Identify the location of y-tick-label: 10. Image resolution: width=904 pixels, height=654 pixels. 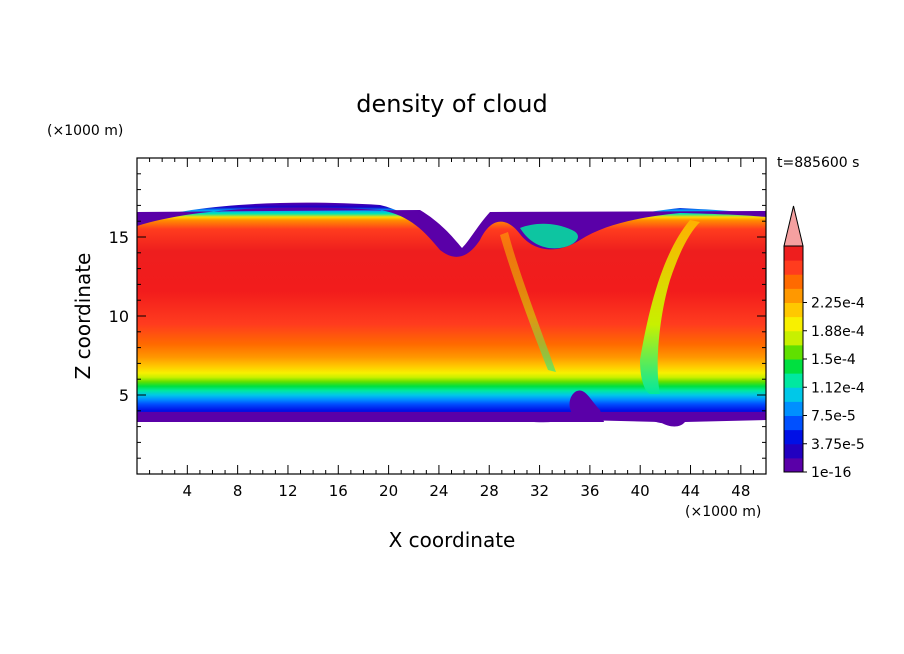
(119, 316).